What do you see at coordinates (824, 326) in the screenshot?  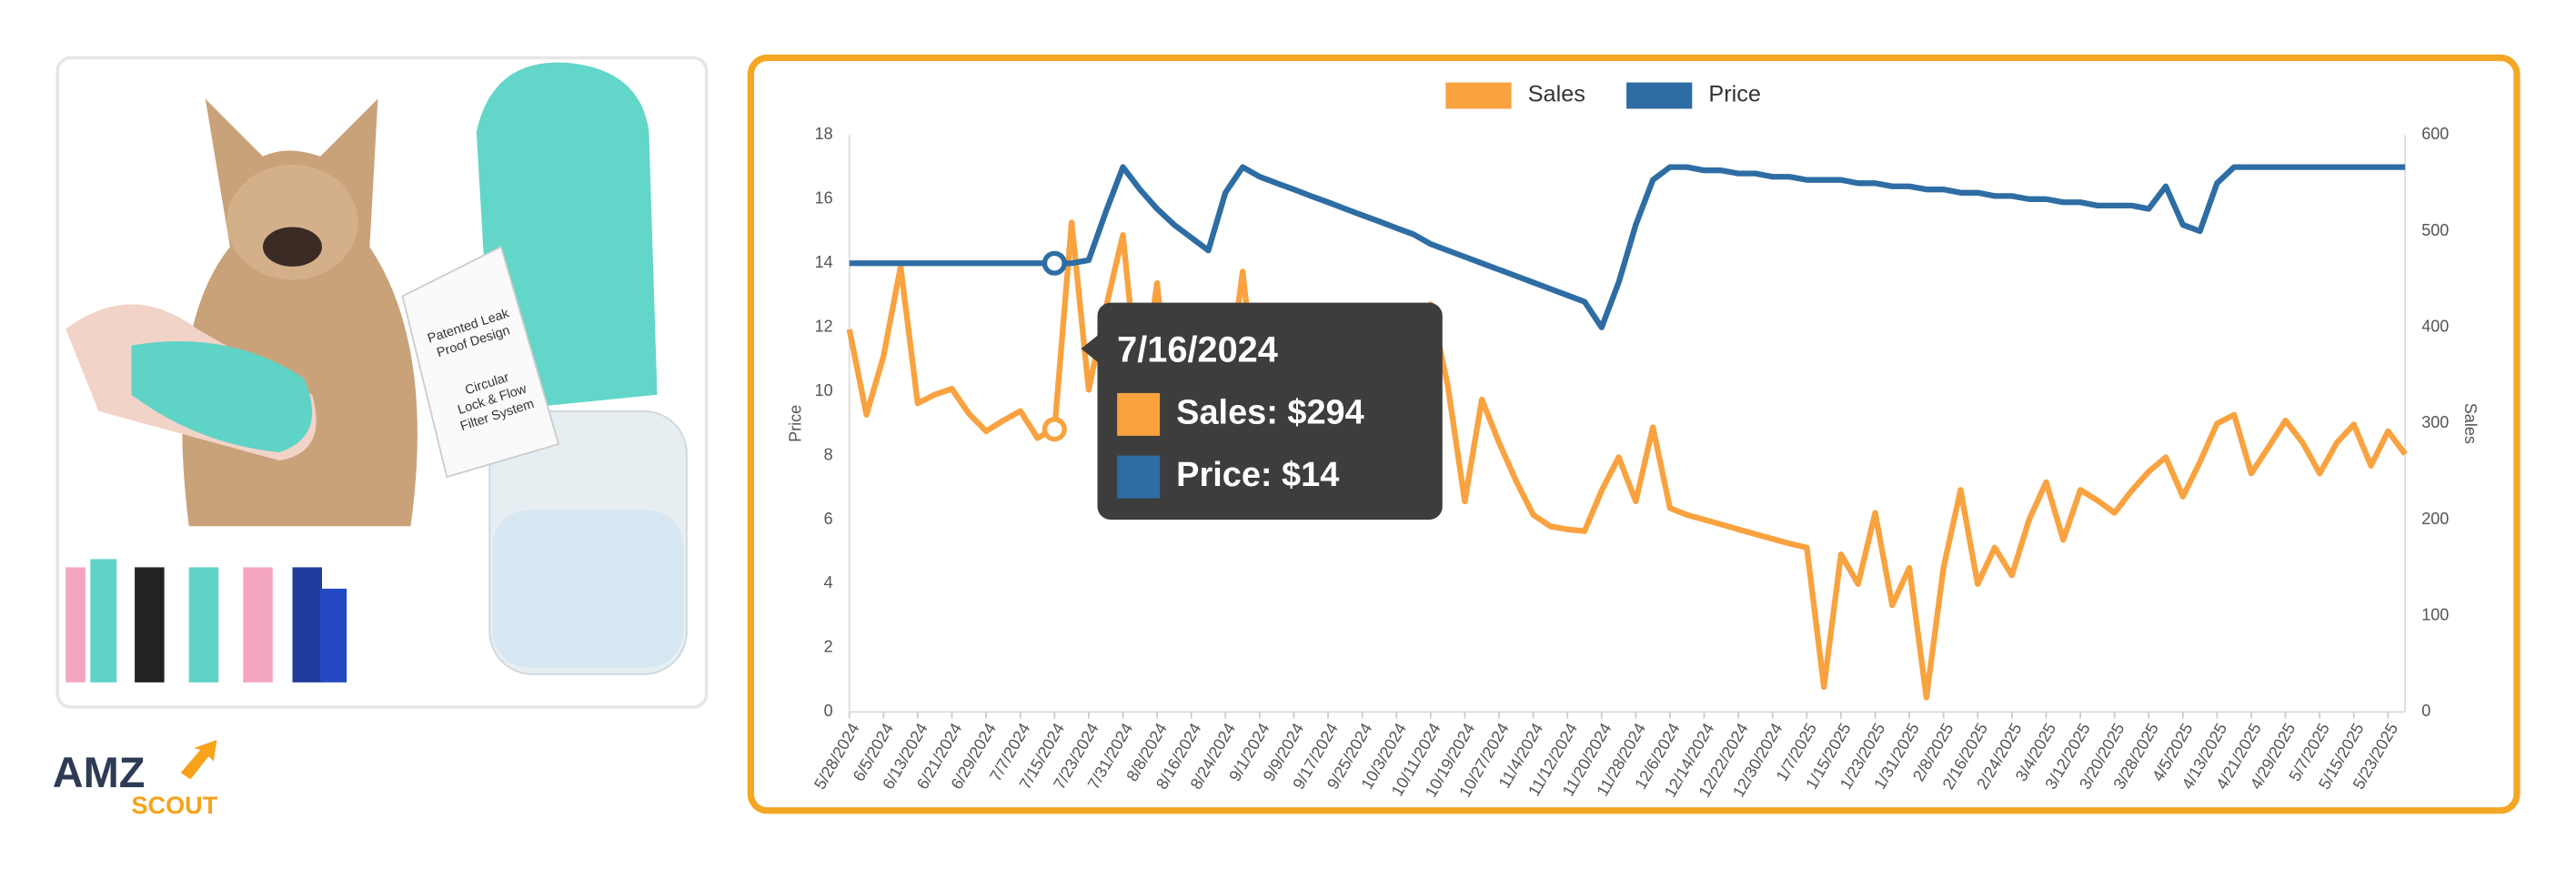 I see `y-tick-label: 12` at bounding box center [824, 326].